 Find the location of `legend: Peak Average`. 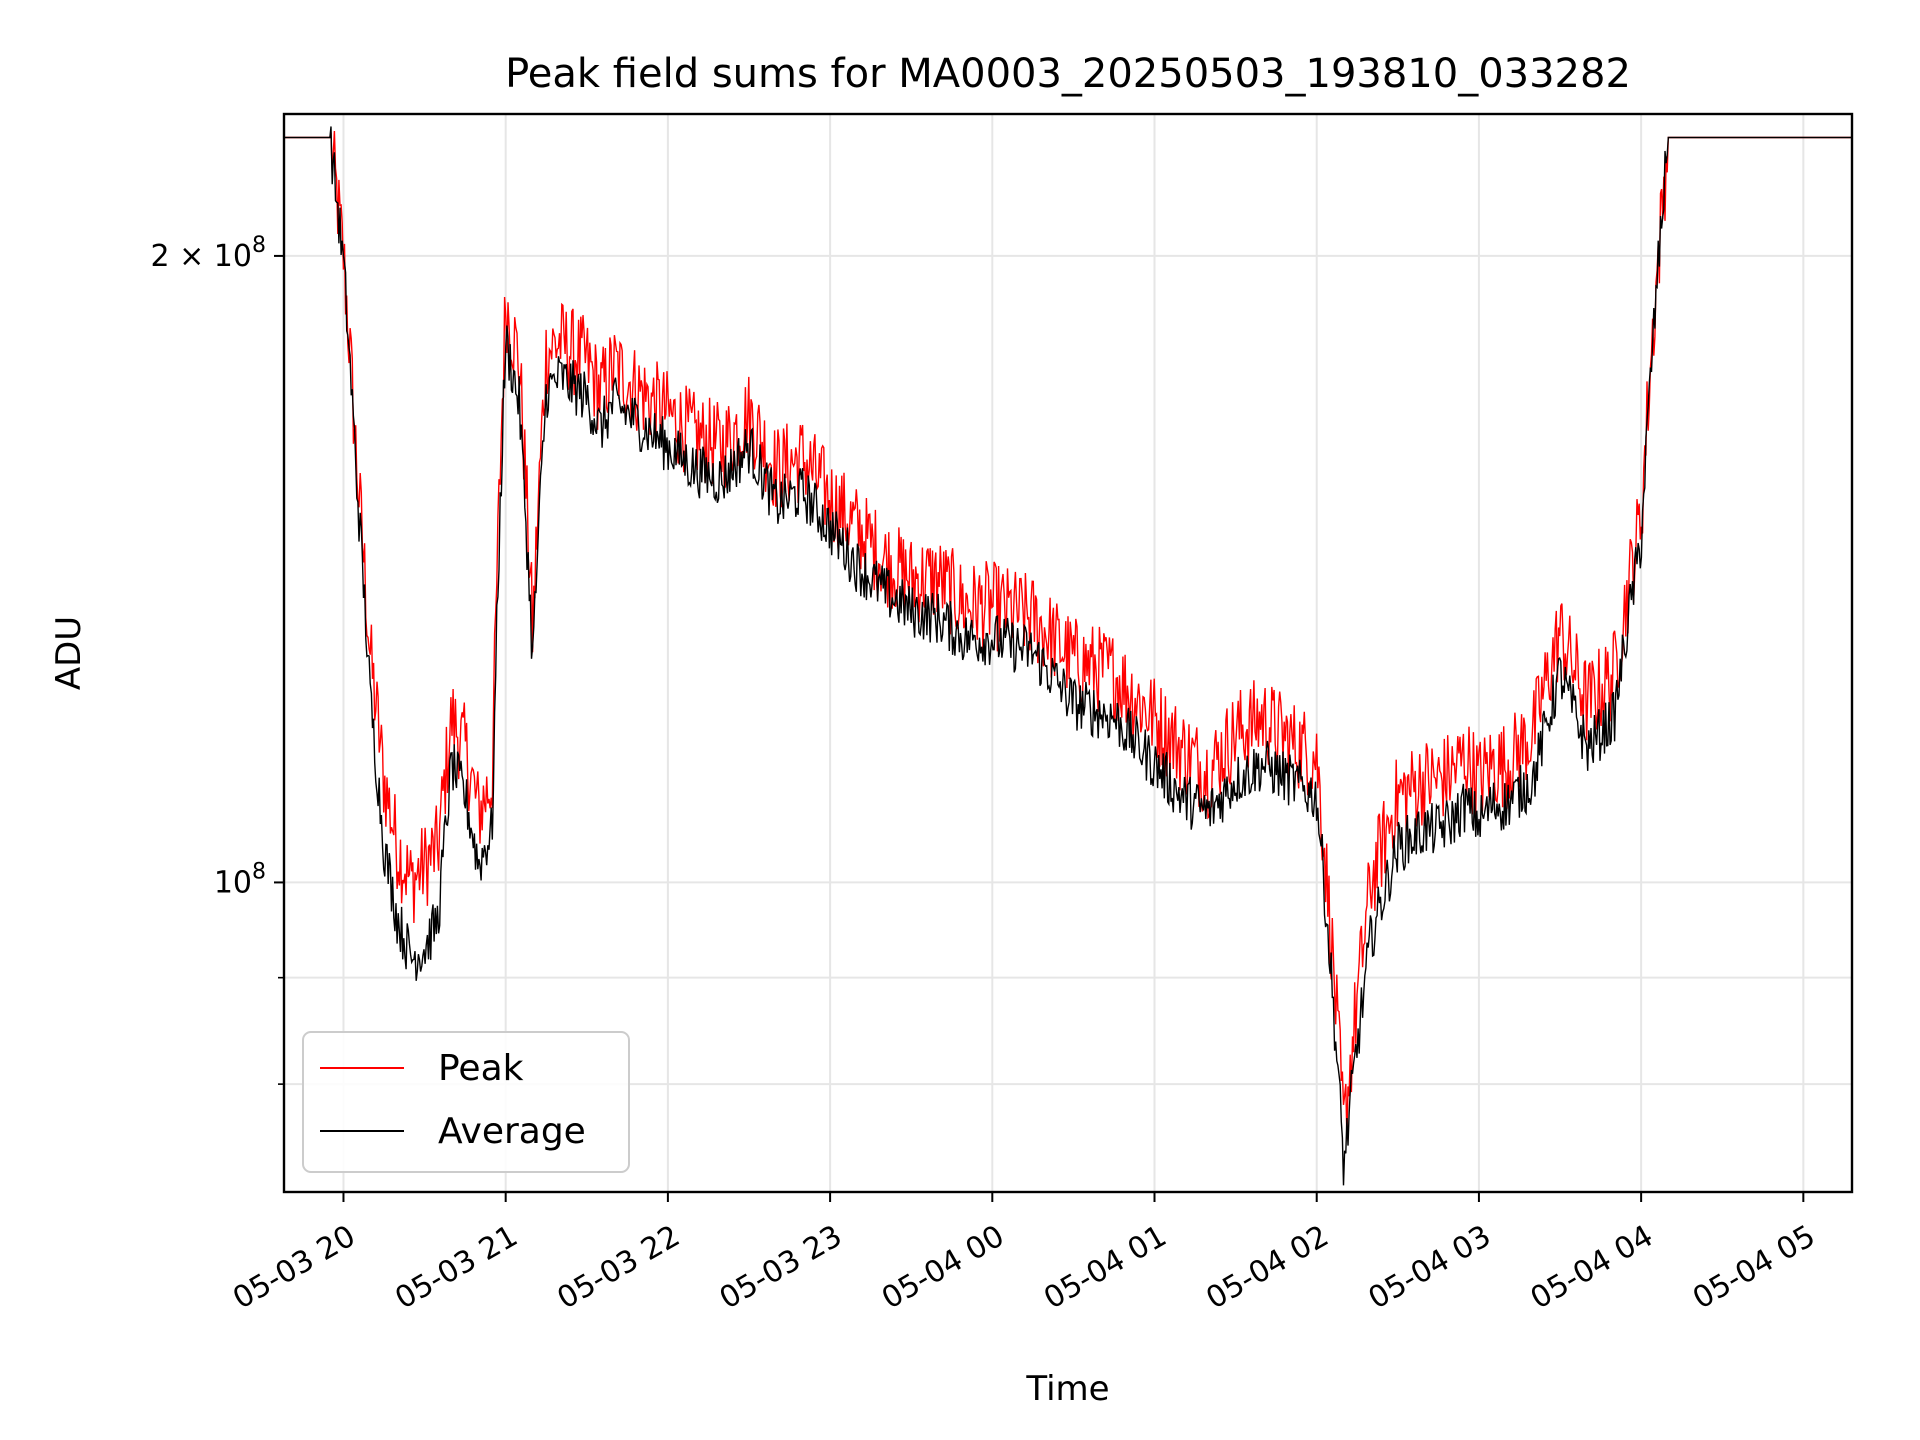

legend: Peak Average is located at coordinates (466, 1102).